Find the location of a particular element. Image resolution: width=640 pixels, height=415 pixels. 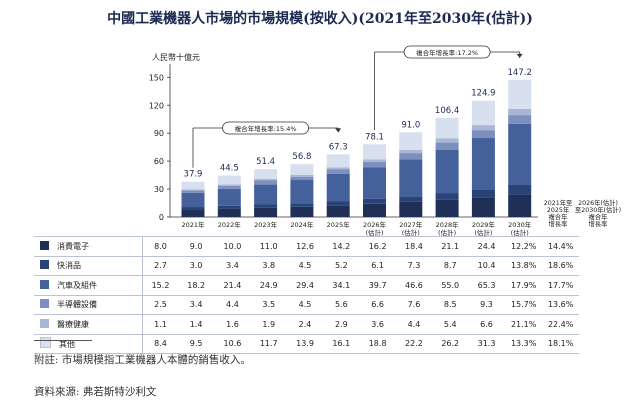

table-cell: 1.9 is located at coordinates (268, 324).